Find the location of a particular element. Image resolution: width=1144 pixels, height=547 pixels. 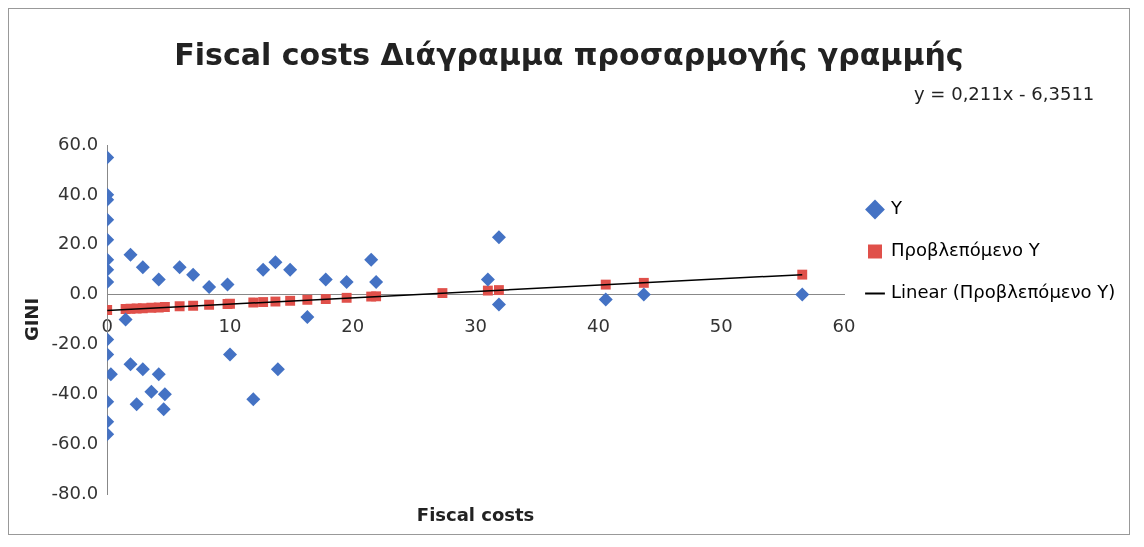

legend-label: Linear (Προβλεπόμενο Y) is located at coordinates (1003, 292).